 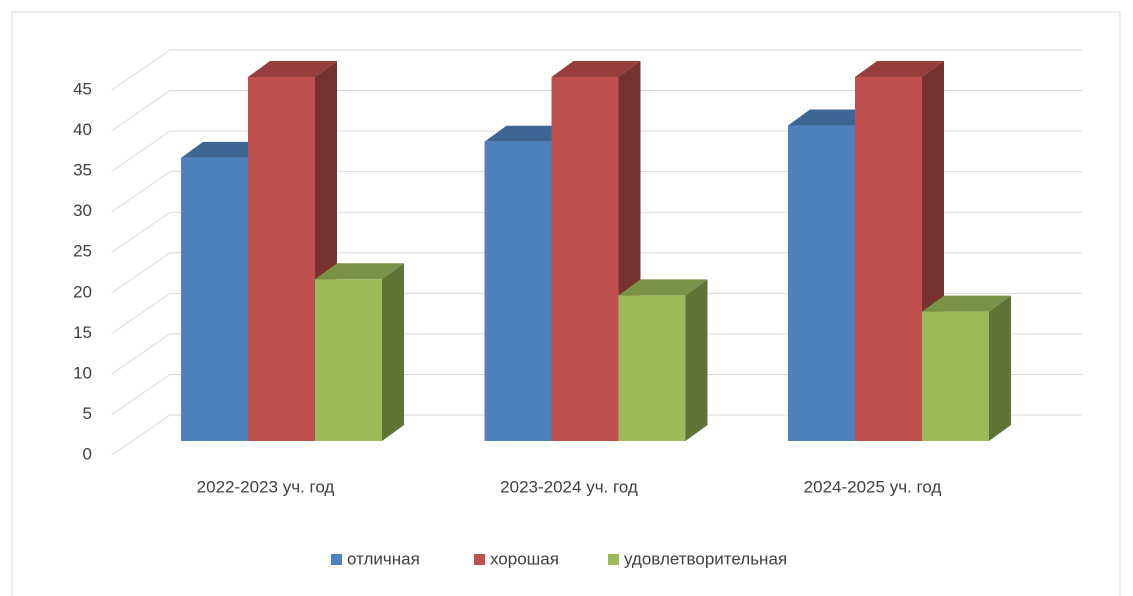 What do you see at coordinates (82, 372) in the screenshot?
I see `y-tick-label: 10` at bounding box center [82, 372].